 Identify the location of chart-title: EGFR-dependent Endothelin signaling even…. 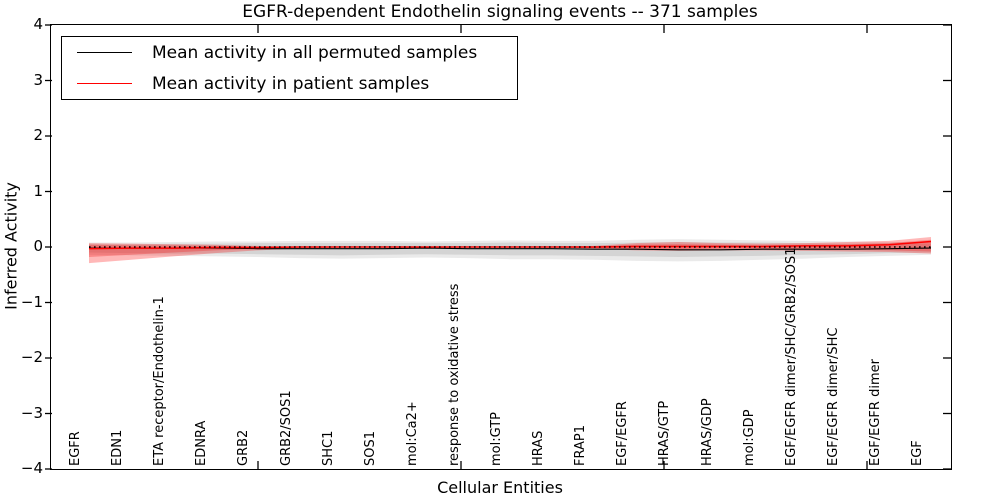
(500, 12).